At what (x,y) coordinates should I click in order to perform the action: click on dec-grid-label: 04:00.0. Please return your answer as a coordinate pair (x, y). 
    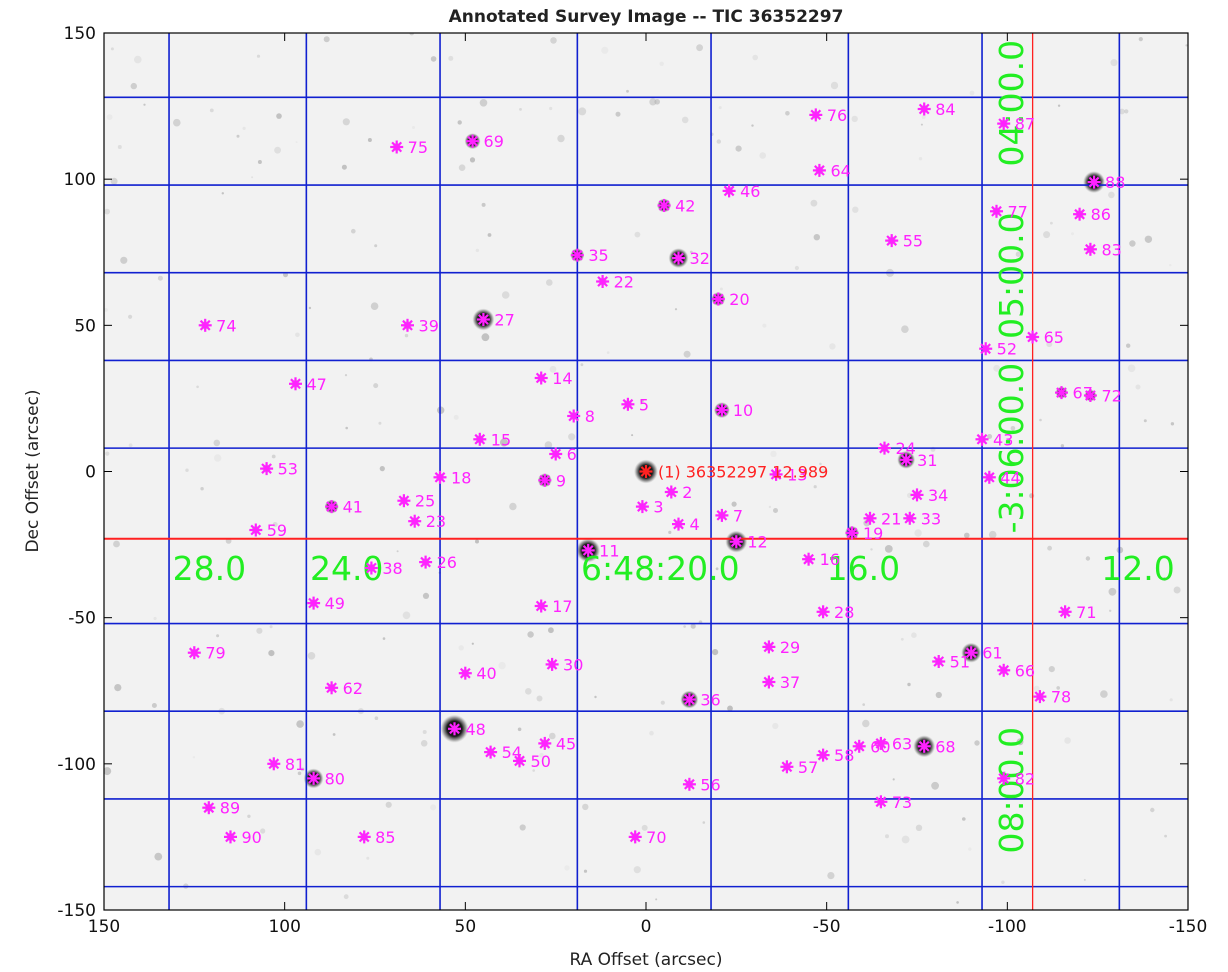
    Looking at the image, I should click on (1011, 103).